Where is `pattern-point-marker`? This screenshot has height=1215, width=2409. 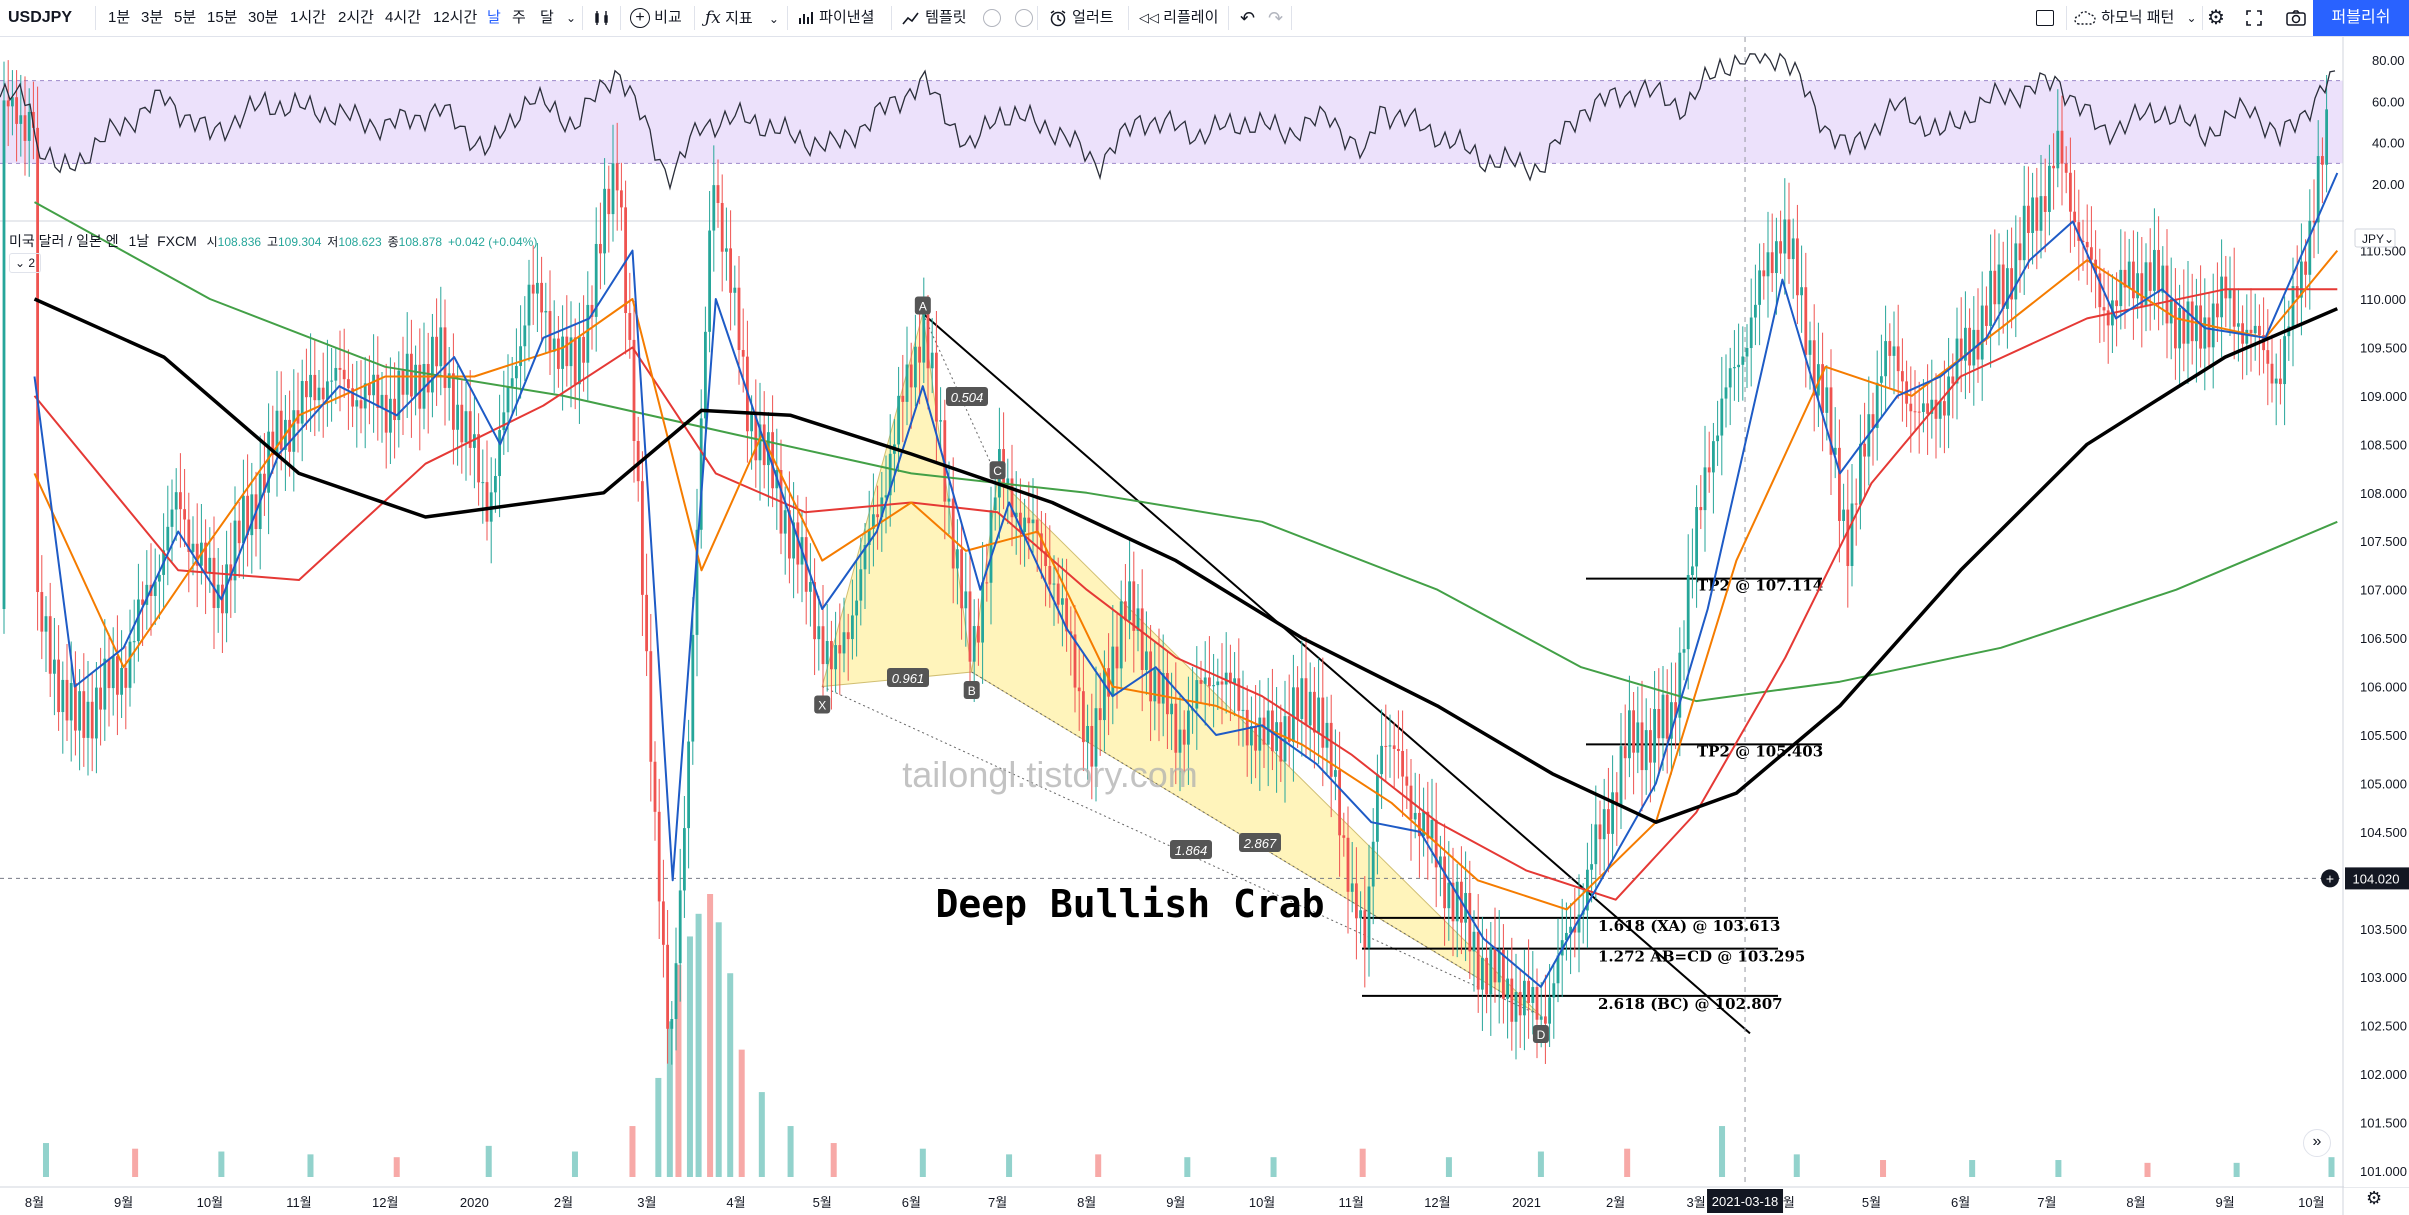 pattern-point-marker is located at coordinates (922, 305).